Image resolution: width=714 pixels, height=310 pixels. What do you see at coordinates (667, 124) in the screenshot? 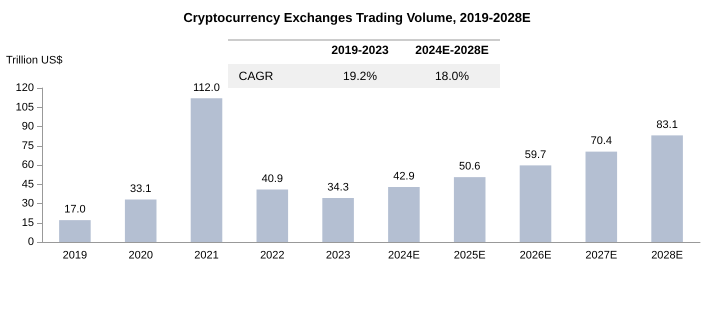
I see `data-label: 83.1` at bounding box center [667, 124].